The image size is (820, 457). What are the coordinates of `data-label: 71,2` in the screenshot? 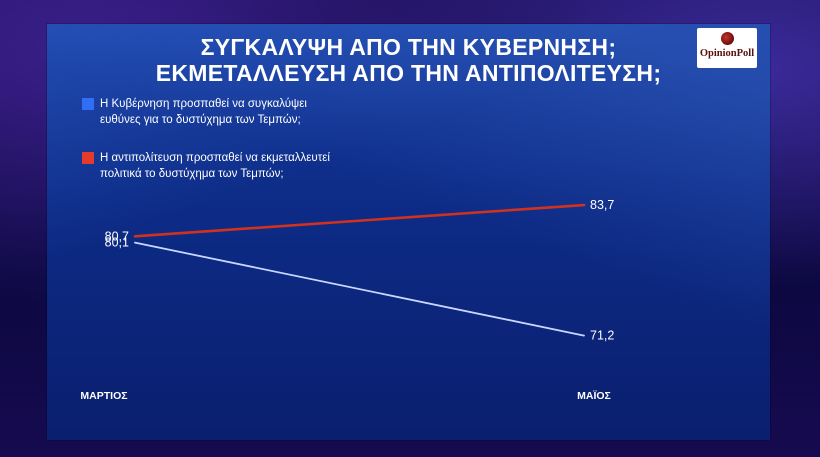 It's located at (602, 336).